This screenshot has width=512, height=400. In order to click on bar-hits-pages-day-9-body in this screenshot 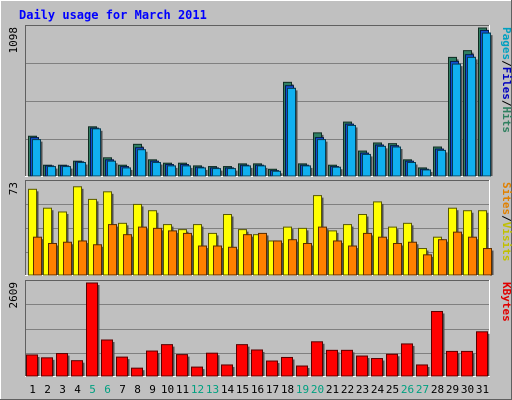, I will do `click(156, 169)`.